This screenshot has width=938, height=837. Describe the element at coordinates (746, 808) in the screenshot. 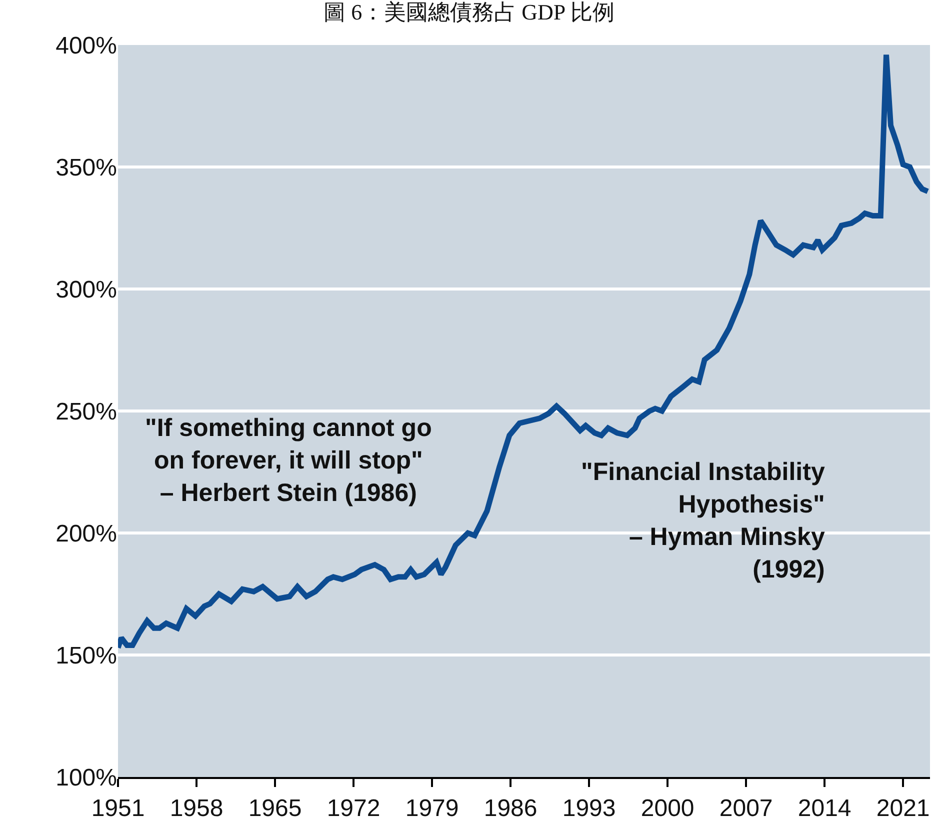

I see `x-tick-label: 2007` at that location.